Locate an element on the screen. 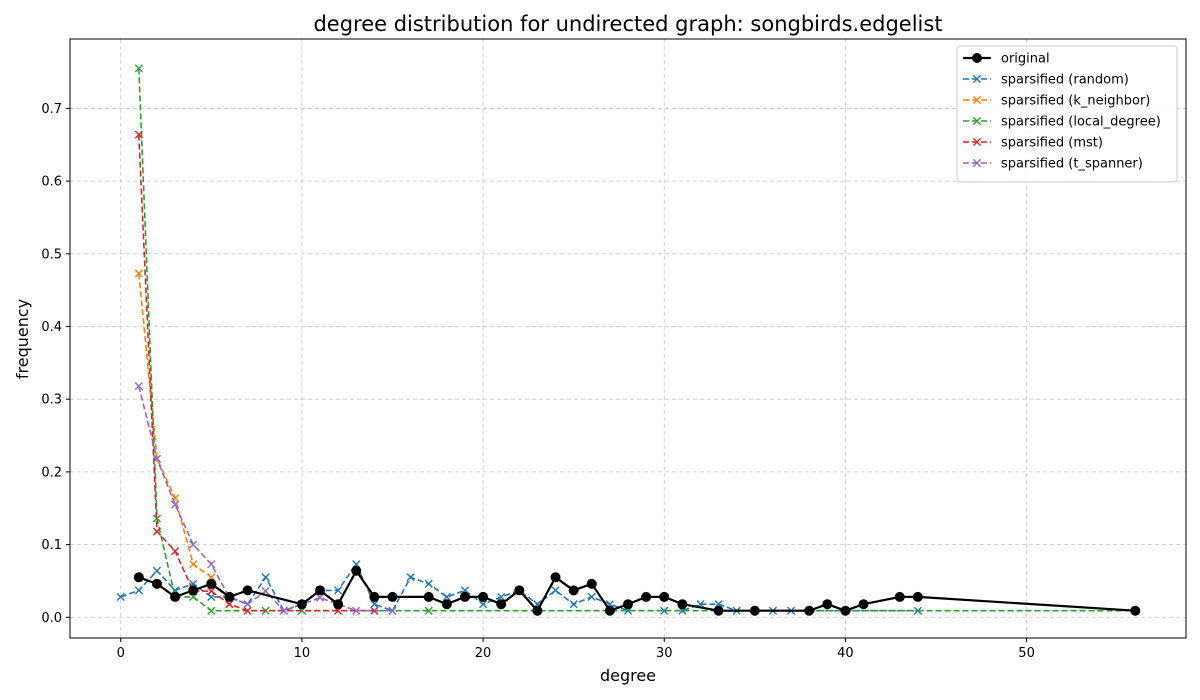 Image resolution: width=1200 pixels, height=700 pixels. y-tick-label: 0.4 is located at coordinates (51, 327).